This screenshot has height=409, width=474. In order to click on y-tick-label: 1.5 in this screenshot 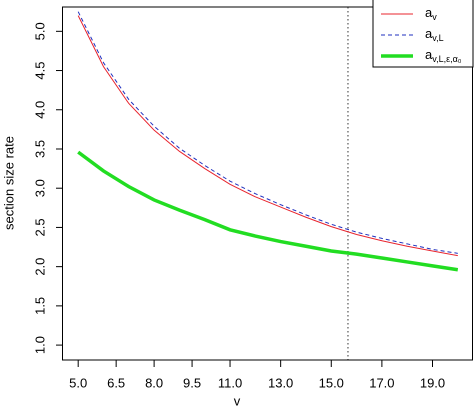, I will do `click(39, 306)`.